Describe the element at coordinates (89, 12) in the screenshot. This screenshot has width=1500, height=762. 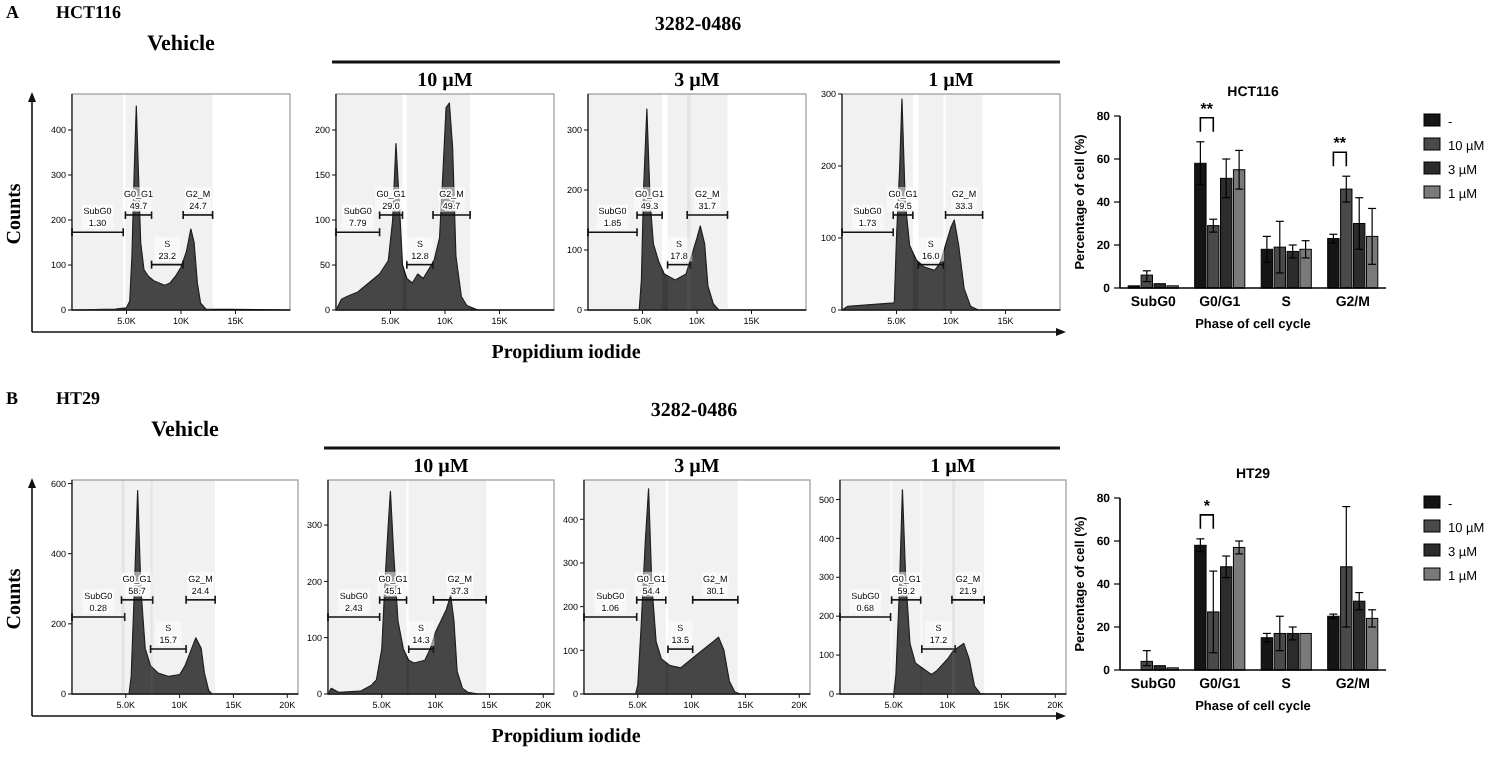
I see `text: HCT116` at that location.